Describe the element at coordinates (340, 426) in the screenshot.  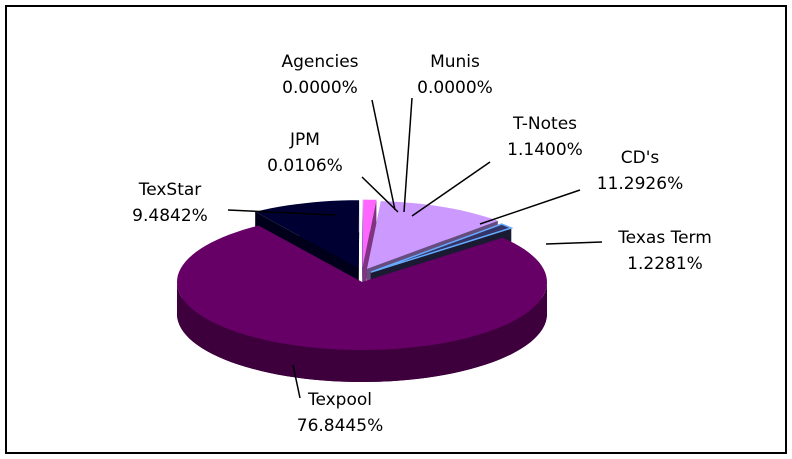
I see `value-label: 76.8445%` at that location.